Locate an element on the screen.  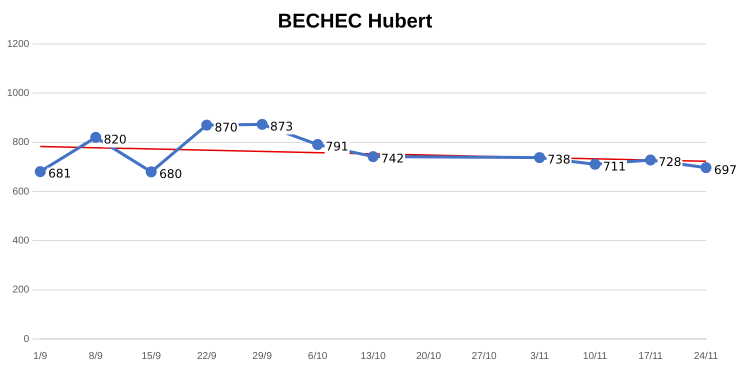
x-tick-label: 3/11 is located at coordinates (540, 356).